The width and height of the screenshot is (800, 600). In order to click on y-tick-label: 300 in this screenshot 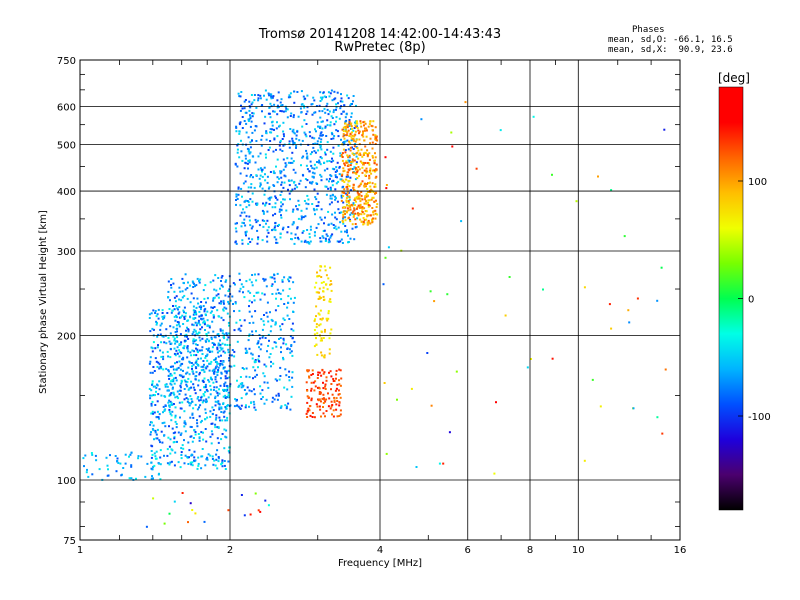, I will do `click(66, 252)`.